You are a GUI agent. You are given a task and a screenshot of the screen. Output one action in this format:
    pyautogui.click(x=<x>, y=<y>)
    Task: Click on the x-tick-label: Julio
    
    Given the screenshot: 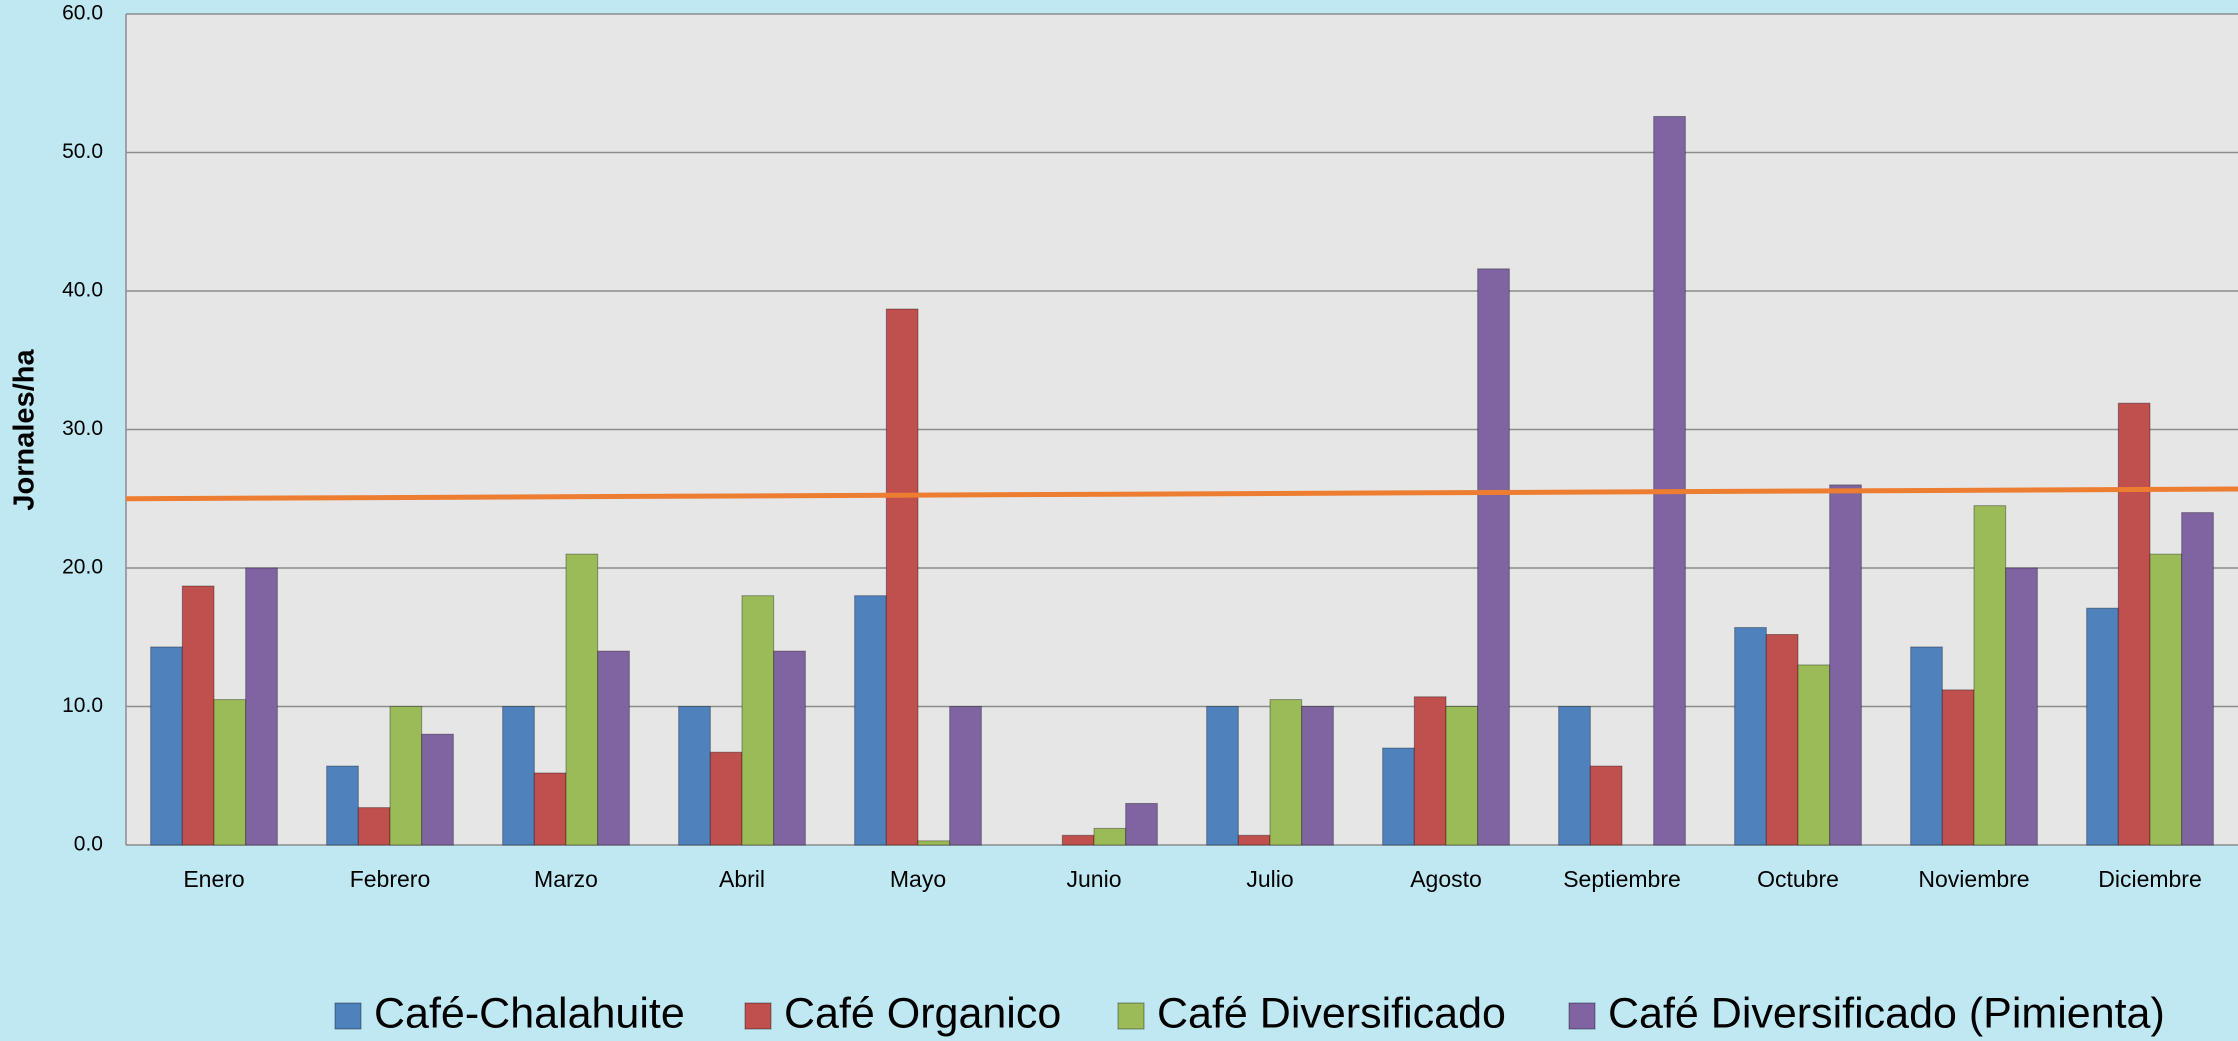 What is the action you would take?
    pyautogui.click(x=1269, y=879)
    